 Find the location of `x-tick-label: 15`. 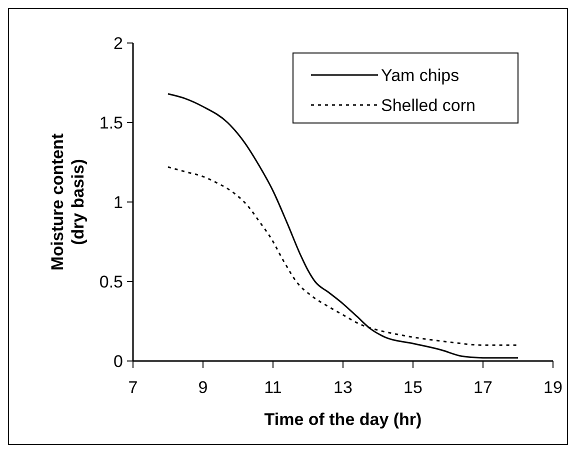

x-tick-label: 15 is located at coordinates (413, 387).